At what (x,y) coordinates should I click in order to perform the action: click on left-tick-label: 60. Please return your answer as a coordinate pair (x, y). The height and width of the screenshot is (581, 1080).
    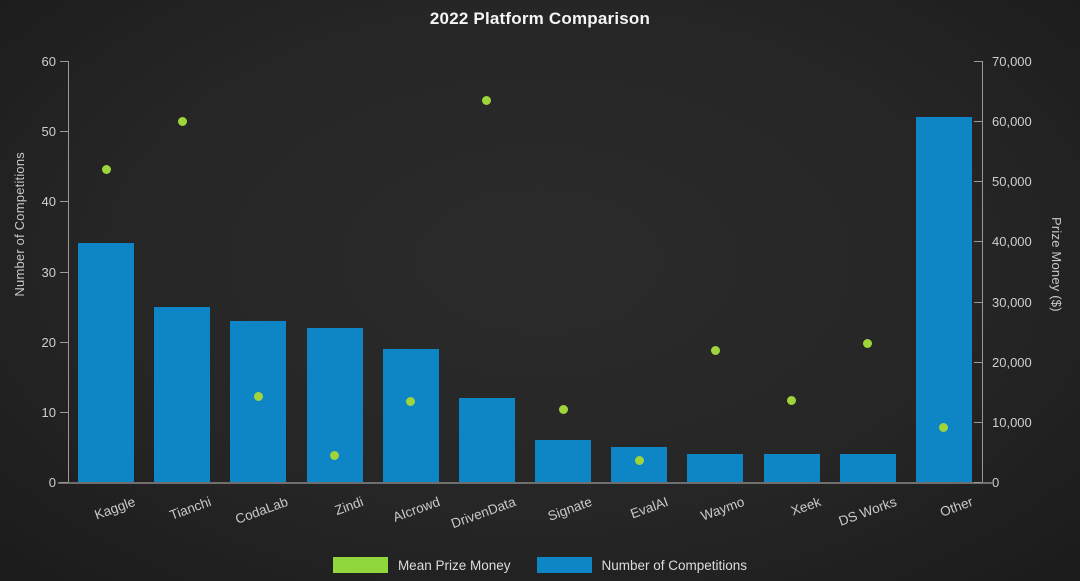
    Looking at the image, I should click on (48, 61).